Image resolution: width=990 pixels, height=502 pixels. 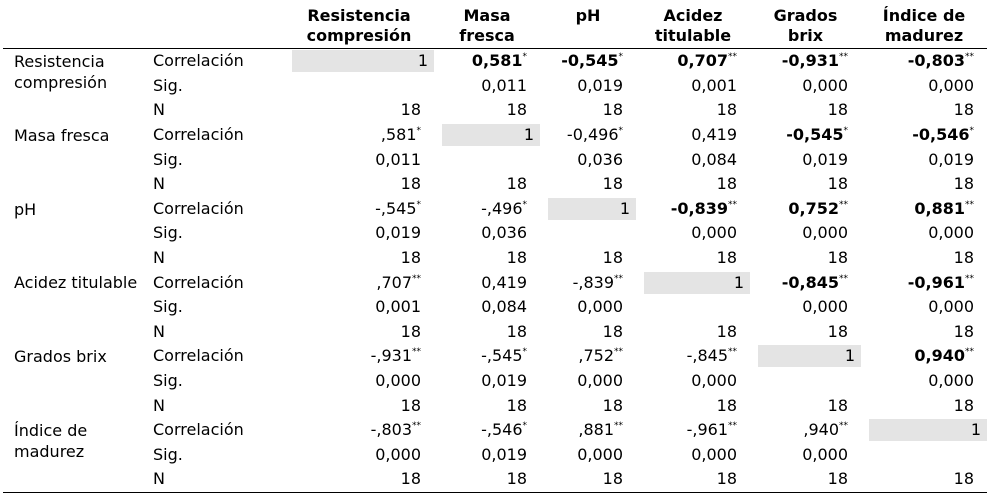 What do you see at coordinates (394, 282) in the screenshot?
I see `coefficient: ,707` at bounding box center [394, 282].